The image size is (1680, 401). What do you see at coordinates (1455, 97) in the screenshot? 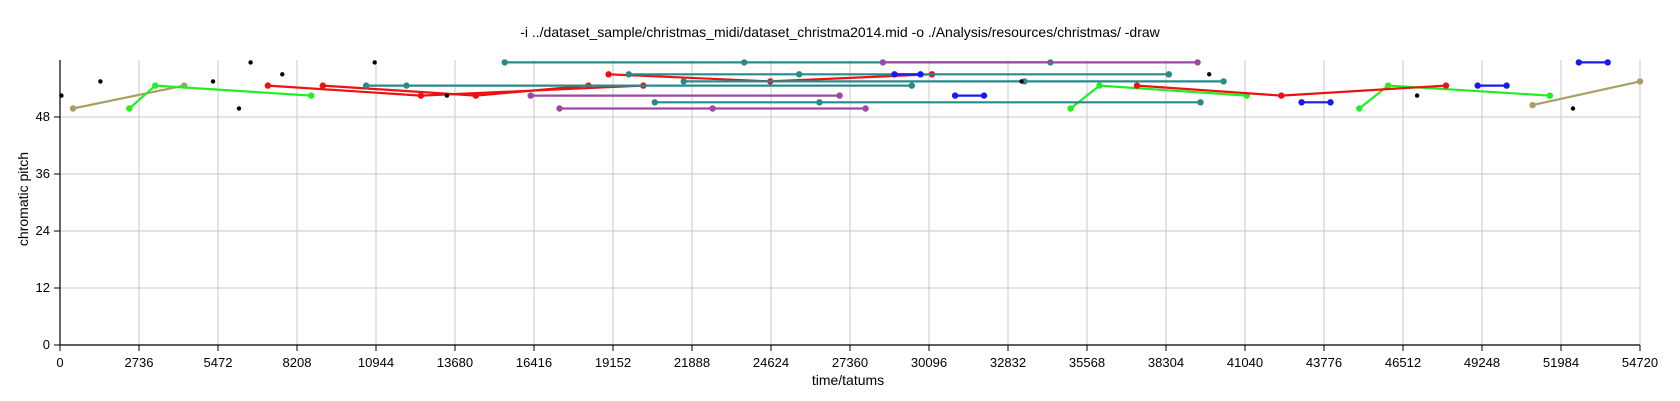
I see `series-green` at bounding box center [1455, 97].